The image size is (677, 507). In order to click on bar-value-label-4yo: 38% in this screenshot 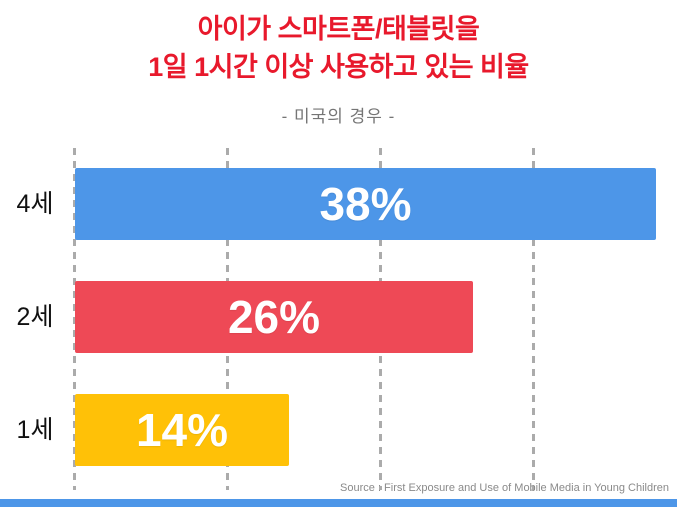, I will do `click(365, 204)`.